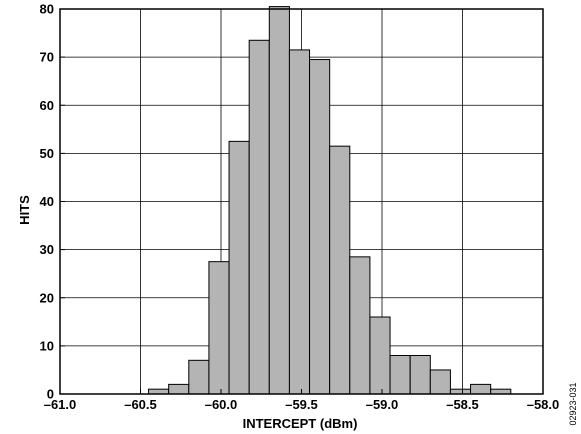 This screenshot has width=581, height=434. Describe the element at coordinates (47, 297) in the screenshot. I see `y-tick-label: 20` at that location.